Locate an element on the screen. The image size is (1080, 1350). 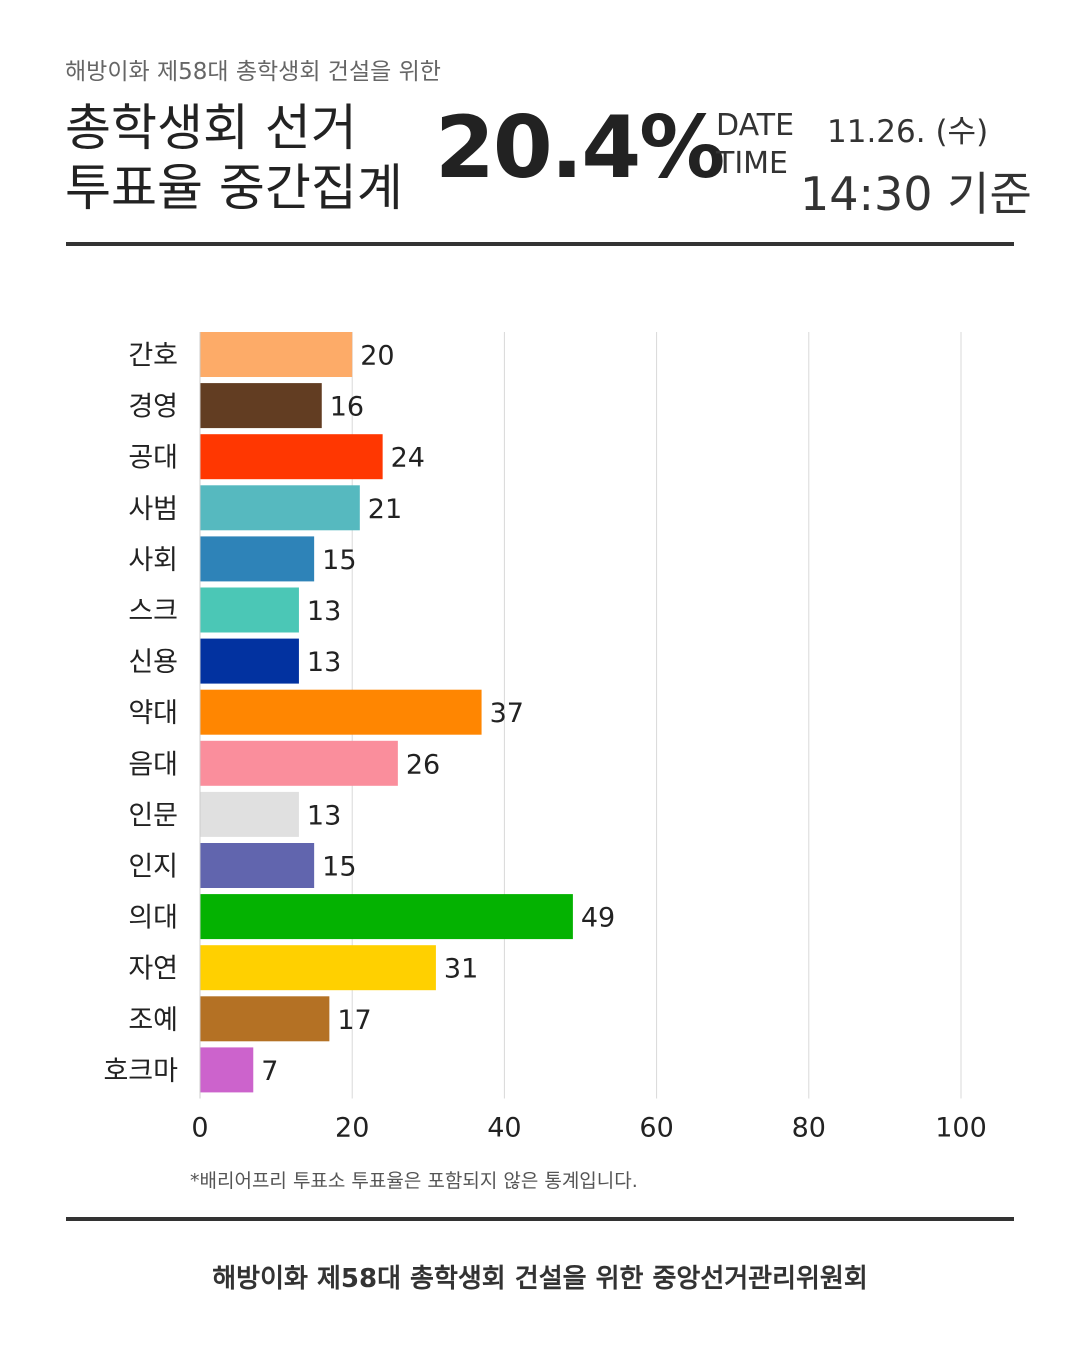
turnout-value: 20.4% is located at coordinates (580, 148).